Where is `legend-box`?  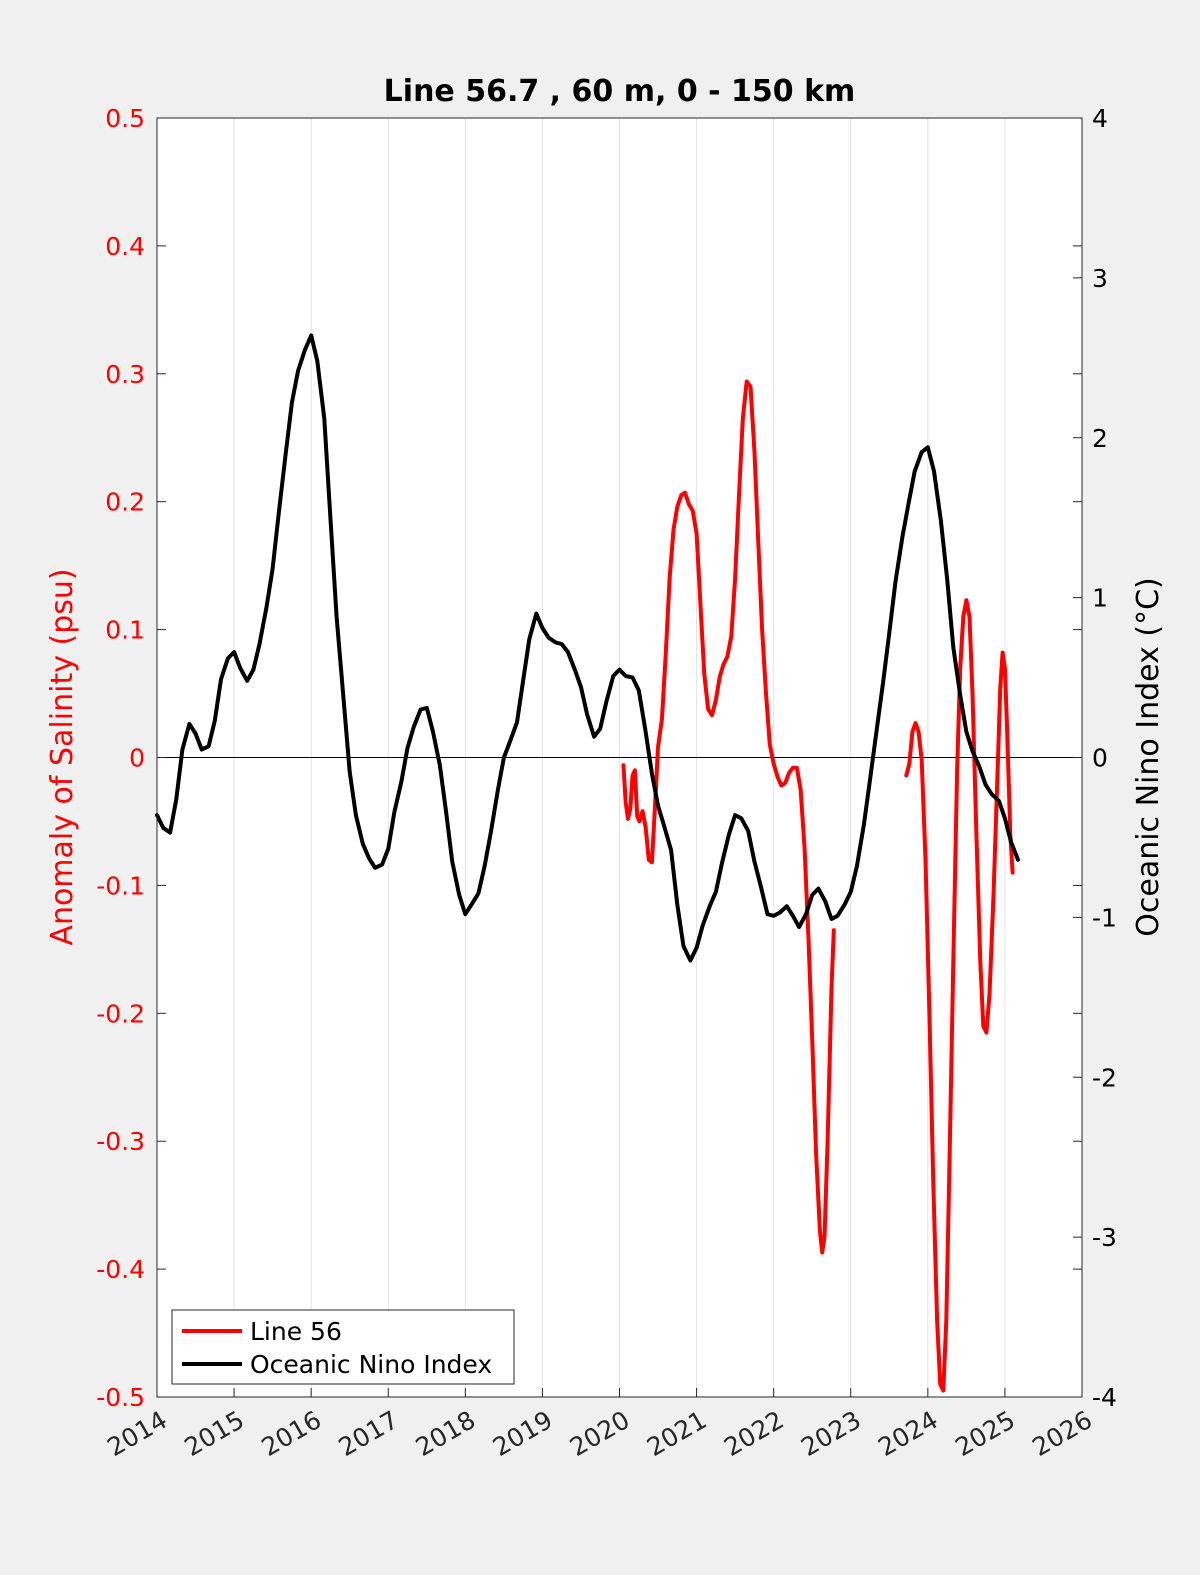 legend-box is located at coordinates (343, 1347).